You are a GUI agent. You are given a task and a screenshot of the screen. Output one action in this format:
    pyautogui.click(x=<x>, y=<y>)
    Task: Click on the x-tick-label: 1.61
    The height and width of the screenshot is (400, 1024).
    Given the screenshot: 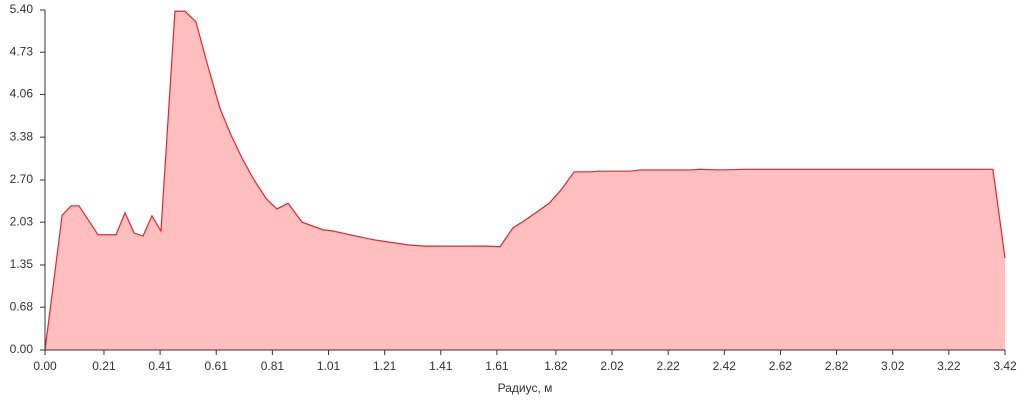 What is the action you would take?
    pyautogui.click(x=497, y=366)
    